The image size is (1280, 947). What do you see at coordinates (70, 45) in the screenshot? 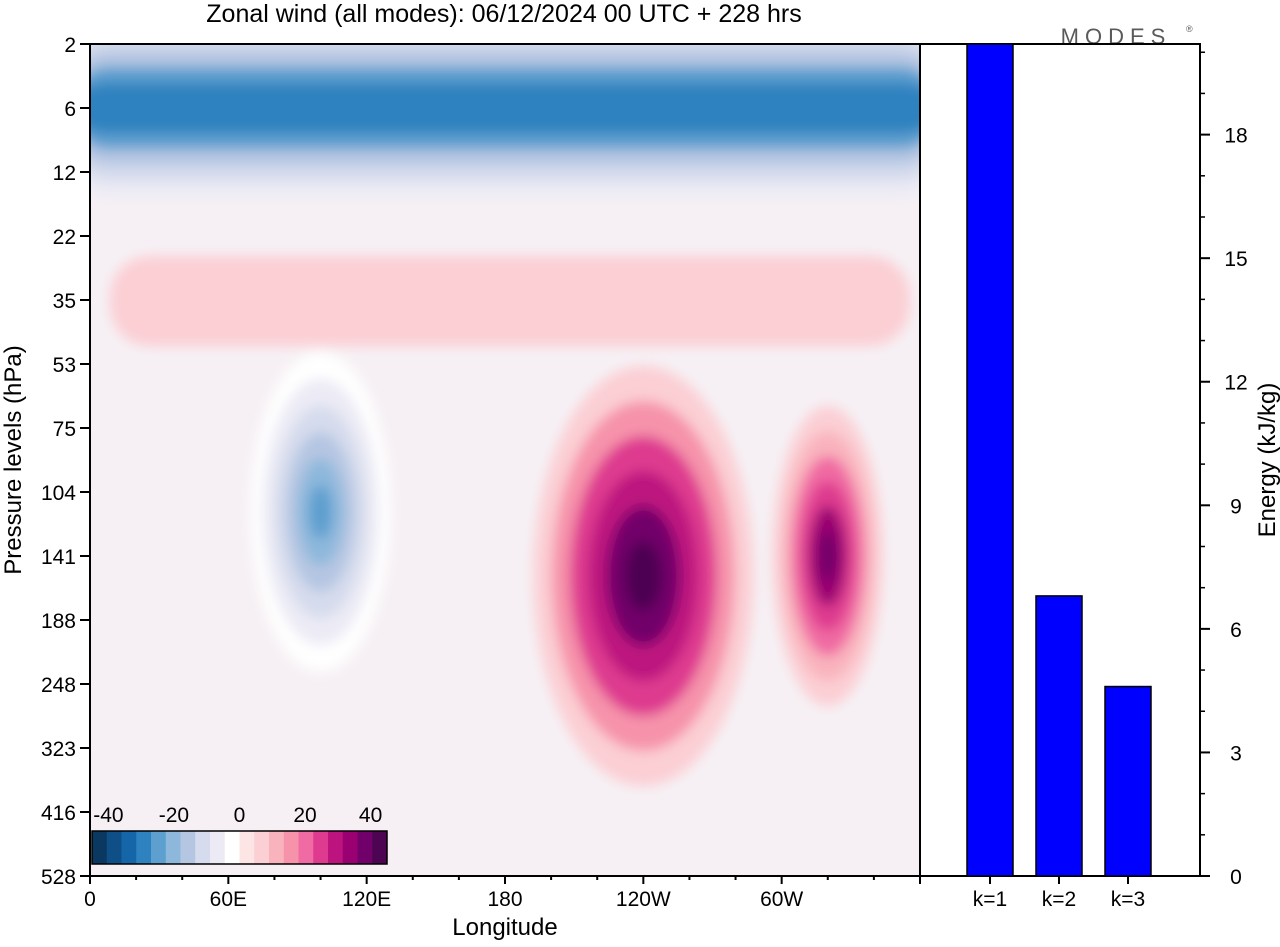
I see `heatmap-y-tick-label: 2` at bounding box center [70, 45].